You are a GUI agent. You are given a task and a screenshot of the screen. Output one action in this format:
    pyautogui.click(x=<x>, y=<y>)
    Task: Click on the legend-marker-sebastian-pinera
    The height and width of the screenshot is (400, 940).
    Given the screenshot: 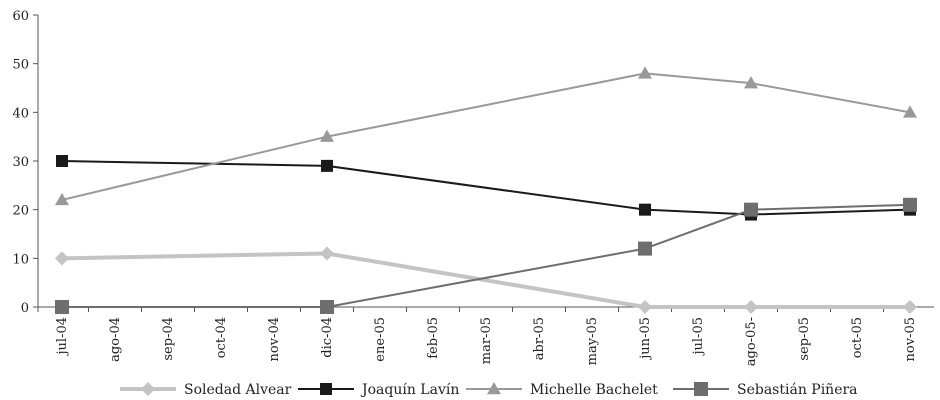 What is the action you would take?
    pyautogui.click(x=701, y=389)
    